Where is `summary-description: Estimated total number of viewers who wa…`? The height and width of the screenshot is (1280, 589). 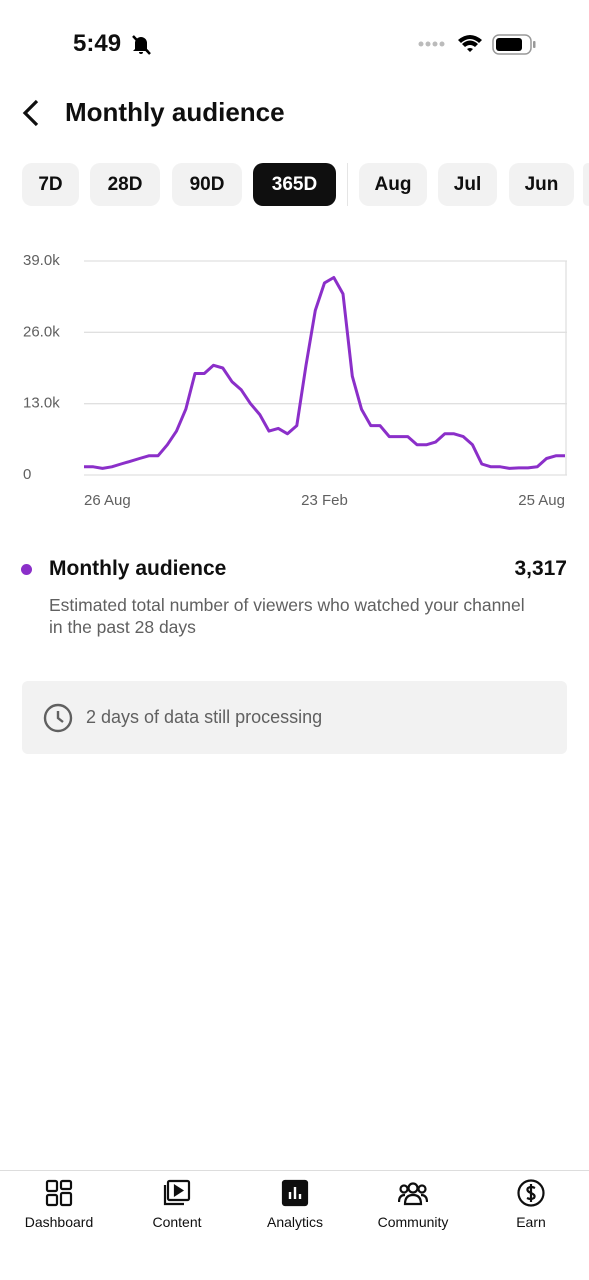
summary-description: Estimated total number of viewers who wa… is located at coordinates (287, 616).